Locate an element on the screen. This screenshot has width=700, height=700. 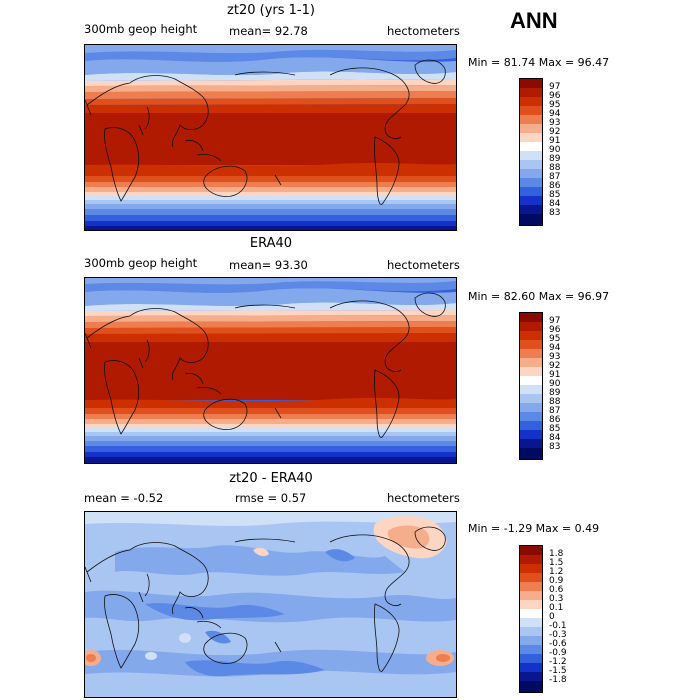
panel-3-tick: -0.9 is located at coordinates (558, 653).